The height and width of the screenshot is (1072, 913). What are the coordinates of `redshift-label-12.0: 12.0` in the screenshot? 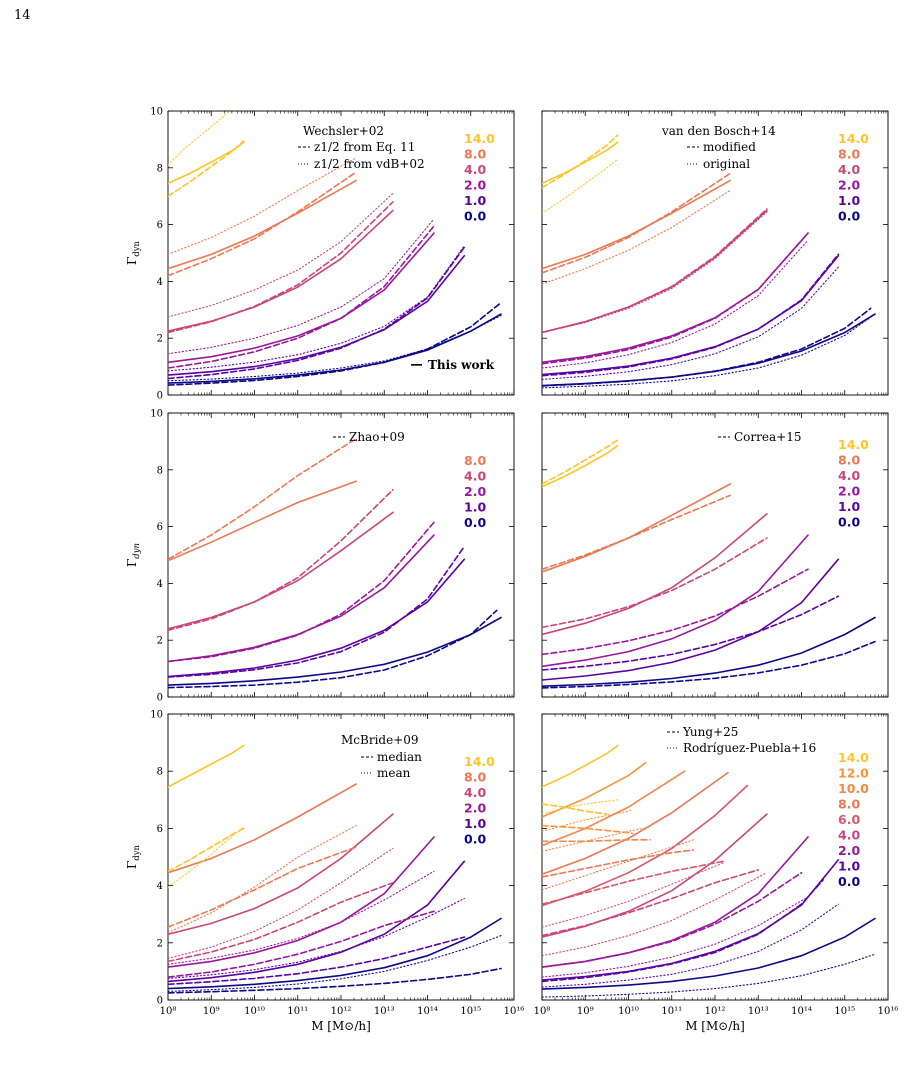 It's located at (853, 773).